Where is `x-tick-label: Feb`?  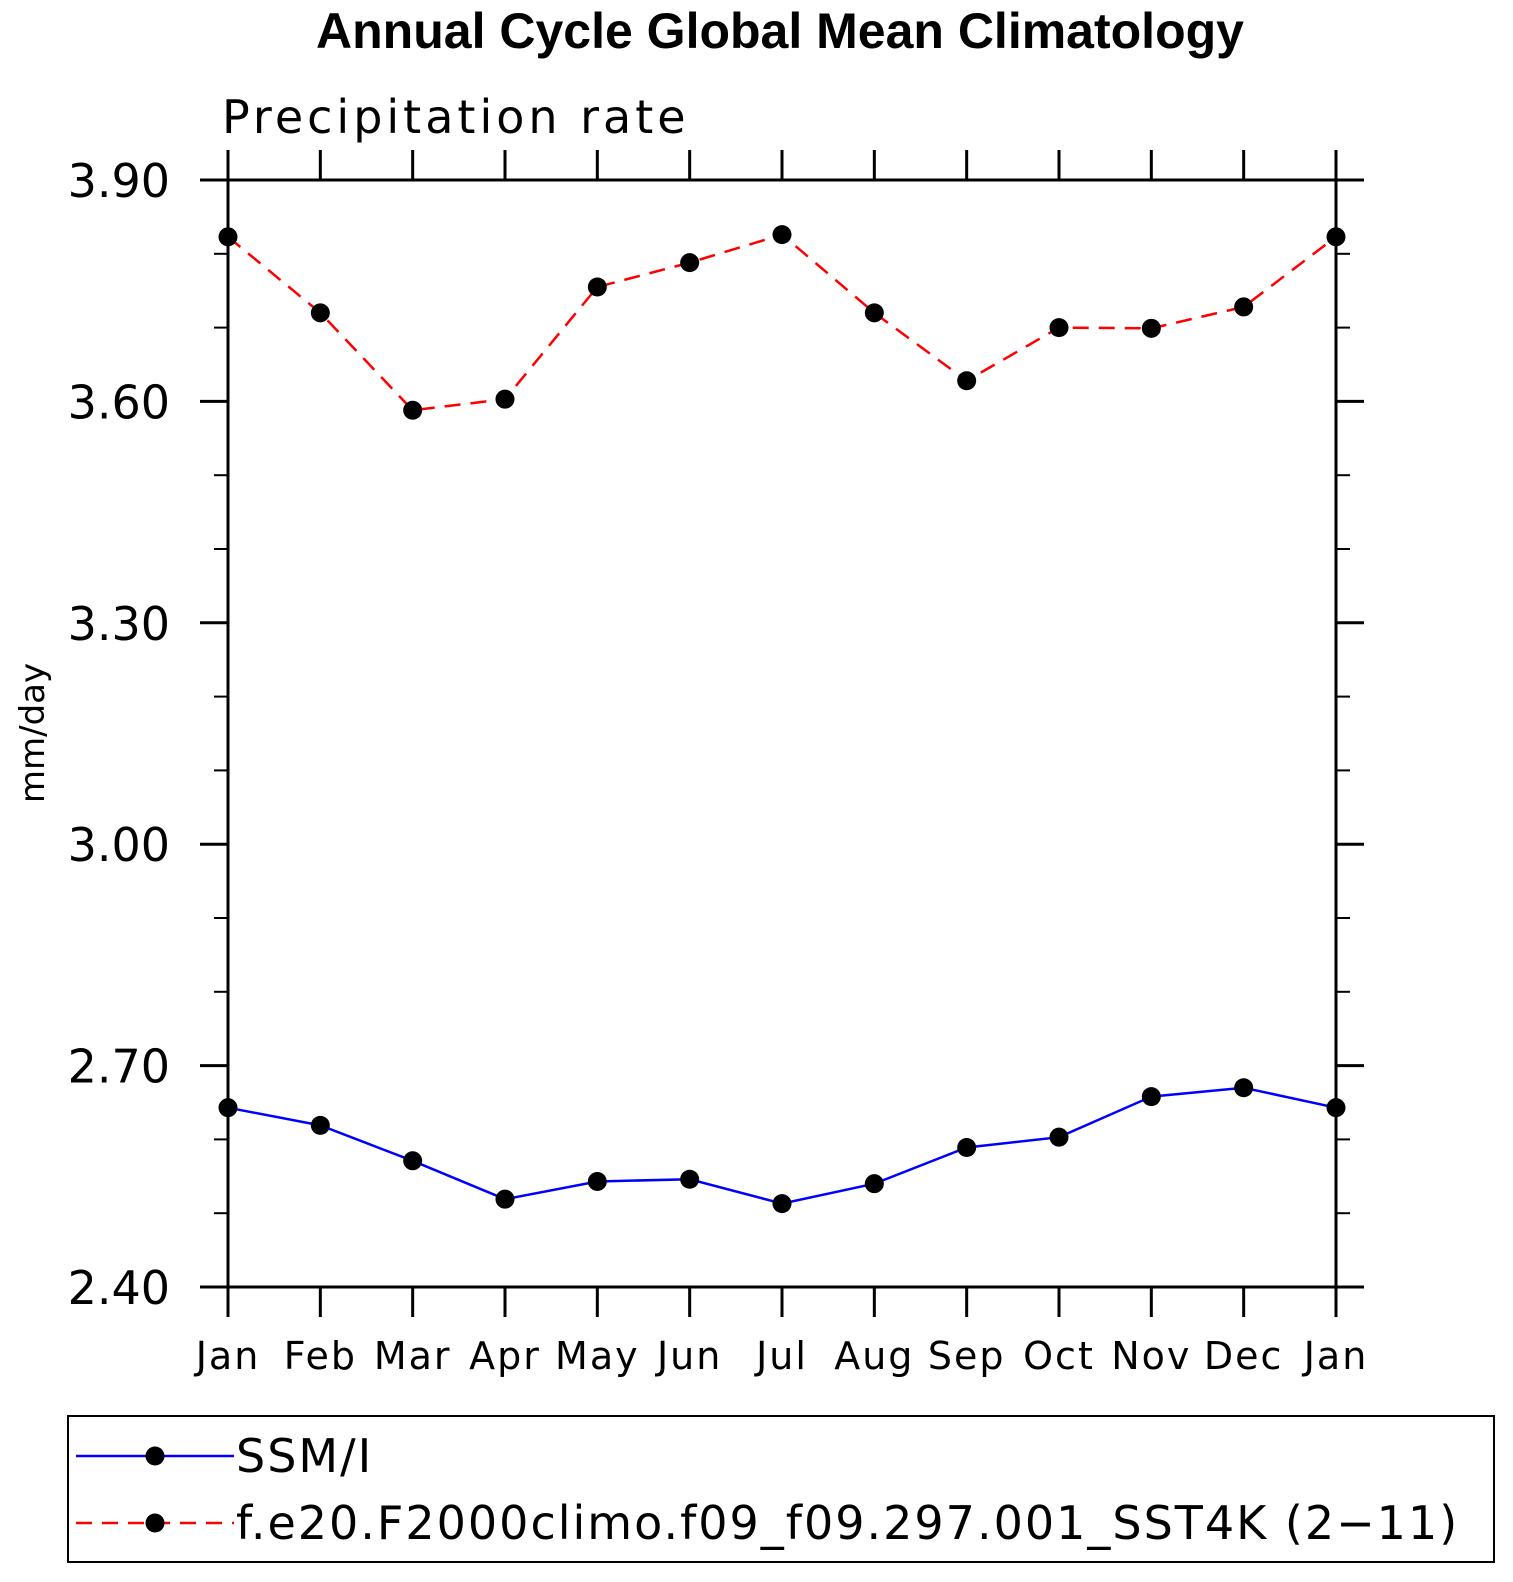
x-tick-label: Feb is located at coordinates (320, 1356).